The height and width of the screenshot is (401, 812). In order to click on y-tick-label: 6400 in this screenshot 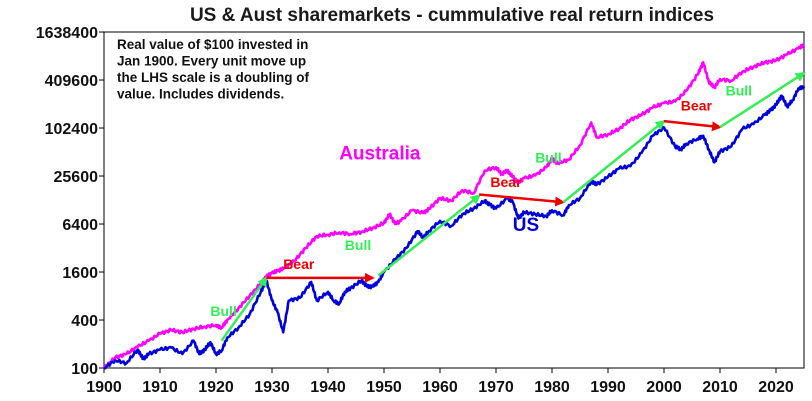, I will do `click(80, 225)`.